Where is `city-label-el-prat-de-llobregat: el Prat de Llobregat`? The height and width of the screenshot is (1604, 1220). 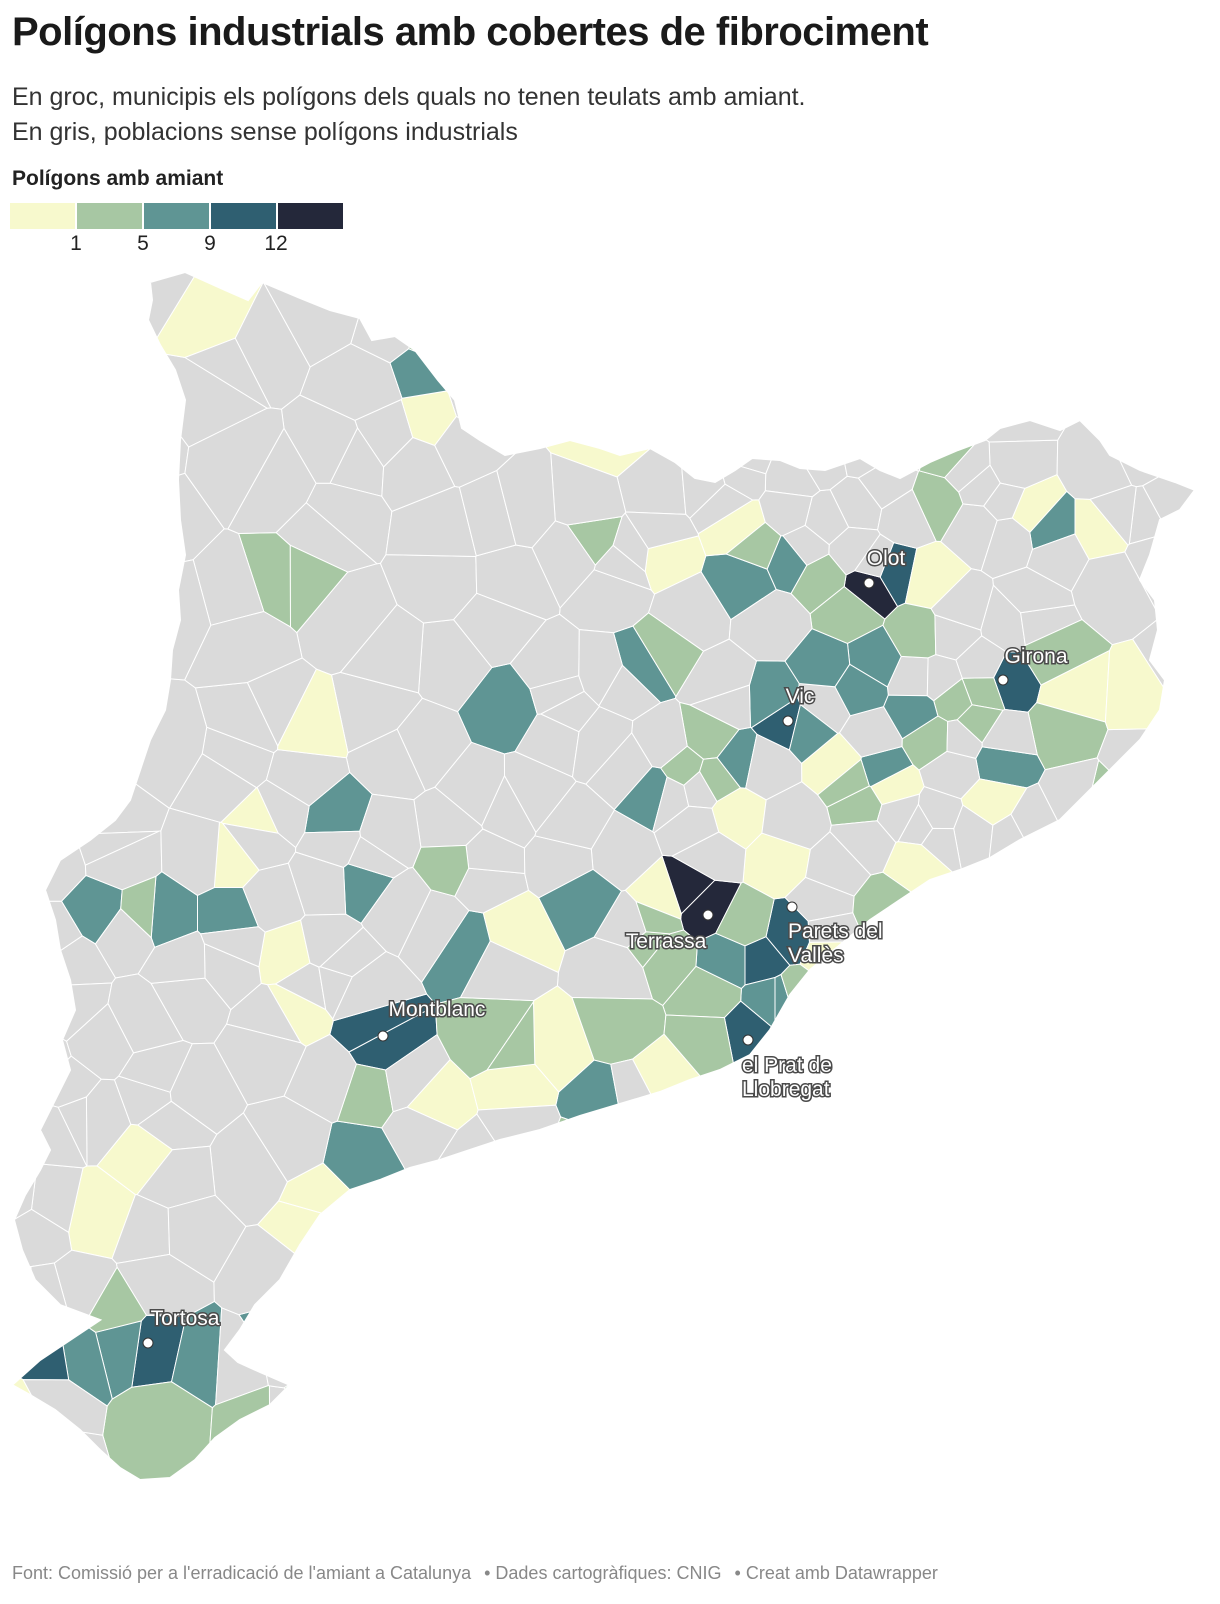 city-label-el-prat-de-llobregat: el Prat de Llobregat is located at coordinates (787, 1077).